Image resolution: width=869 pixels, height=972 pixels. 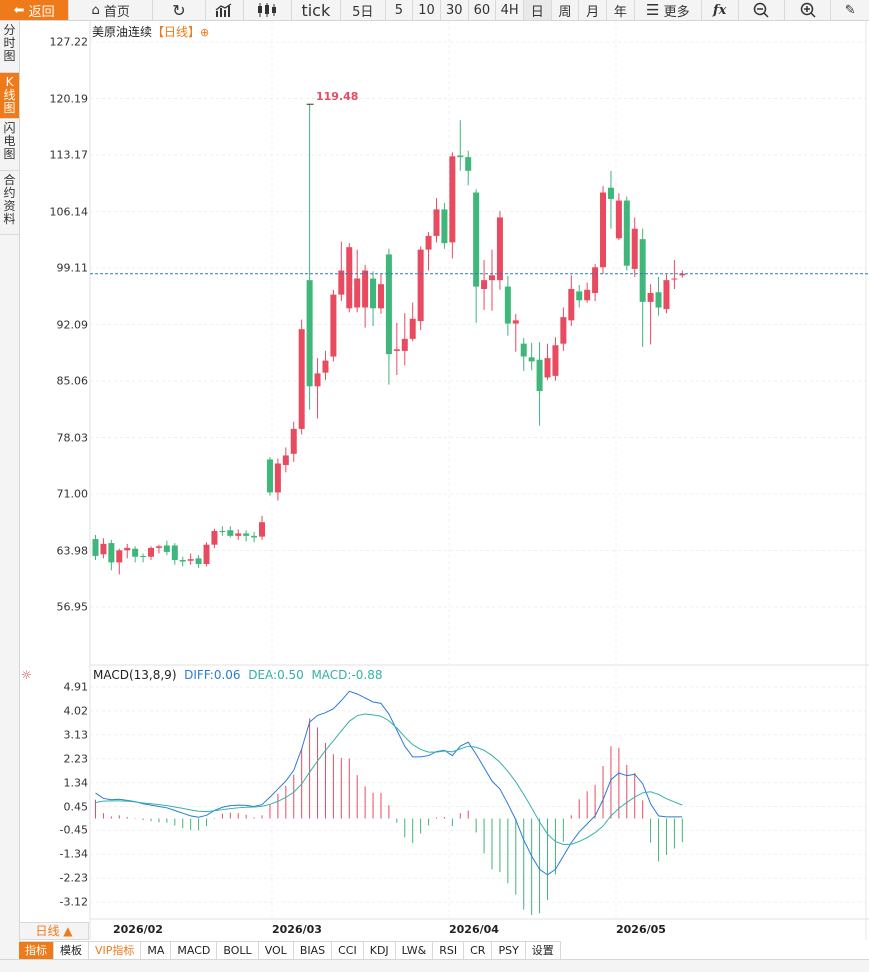 What do you see at coordinates (414, 950) in the screenshot?
I see `indicator-tab-10: LW&` at bounding box center [414, 950].